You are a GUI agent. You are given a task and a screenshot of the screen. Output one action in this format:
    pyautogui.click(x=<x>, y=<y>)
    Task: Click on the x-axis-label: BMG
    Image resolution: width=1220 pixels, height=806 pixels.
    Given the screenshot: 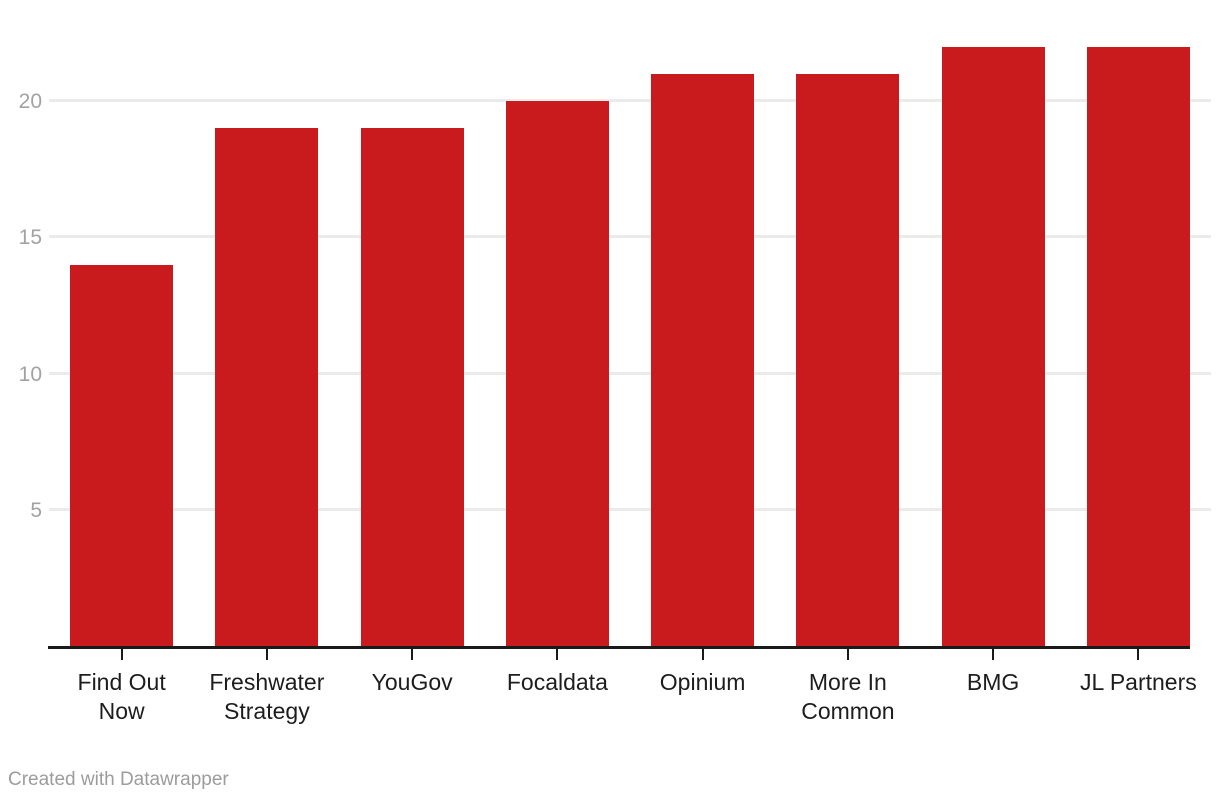 What is the action you would take?
    pyautogui.click(x=993, y=682)
    